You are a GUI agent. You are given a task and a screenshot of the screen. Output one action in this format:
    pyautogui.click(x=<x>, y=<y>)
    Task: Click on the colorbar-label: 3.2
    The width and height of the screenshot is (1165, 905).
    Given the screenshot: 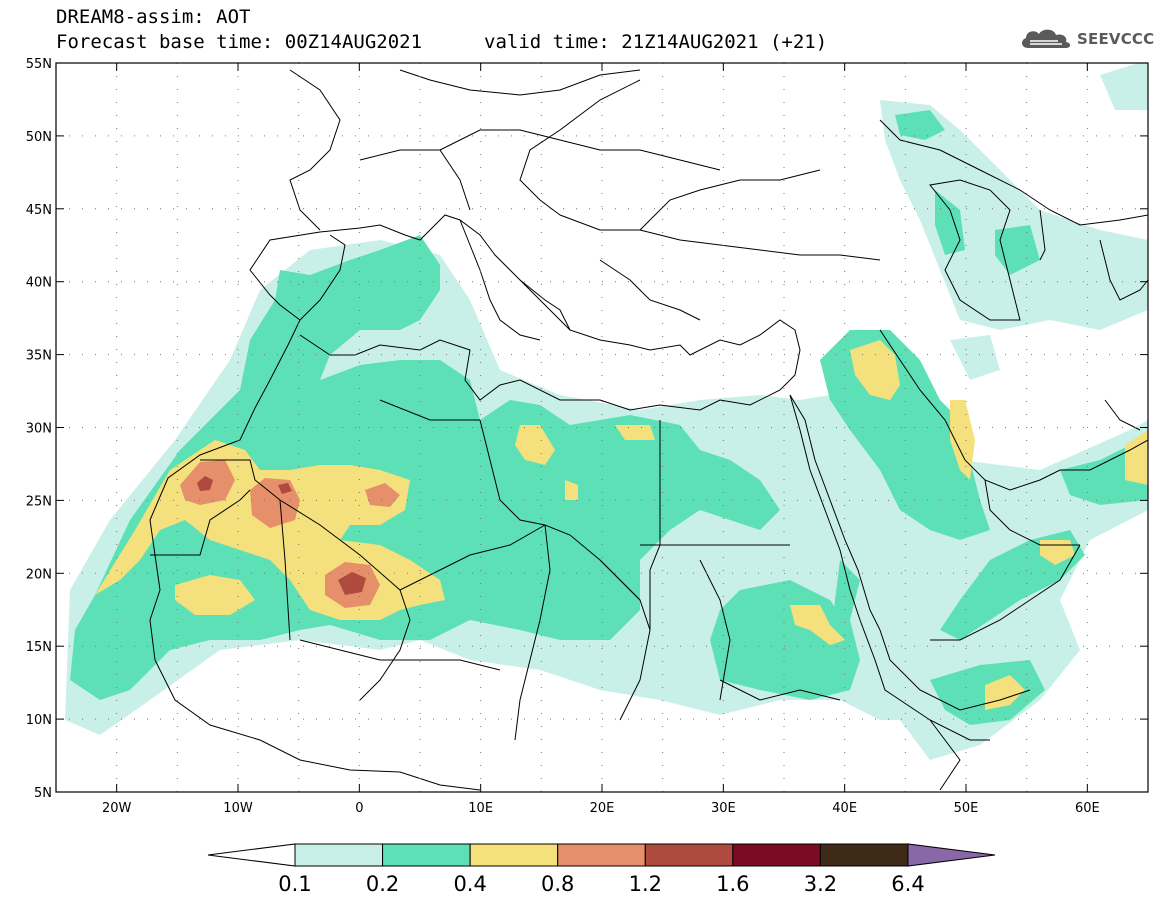 What is the action you would take?
    pyautogui.click(x=820, y=884)
    